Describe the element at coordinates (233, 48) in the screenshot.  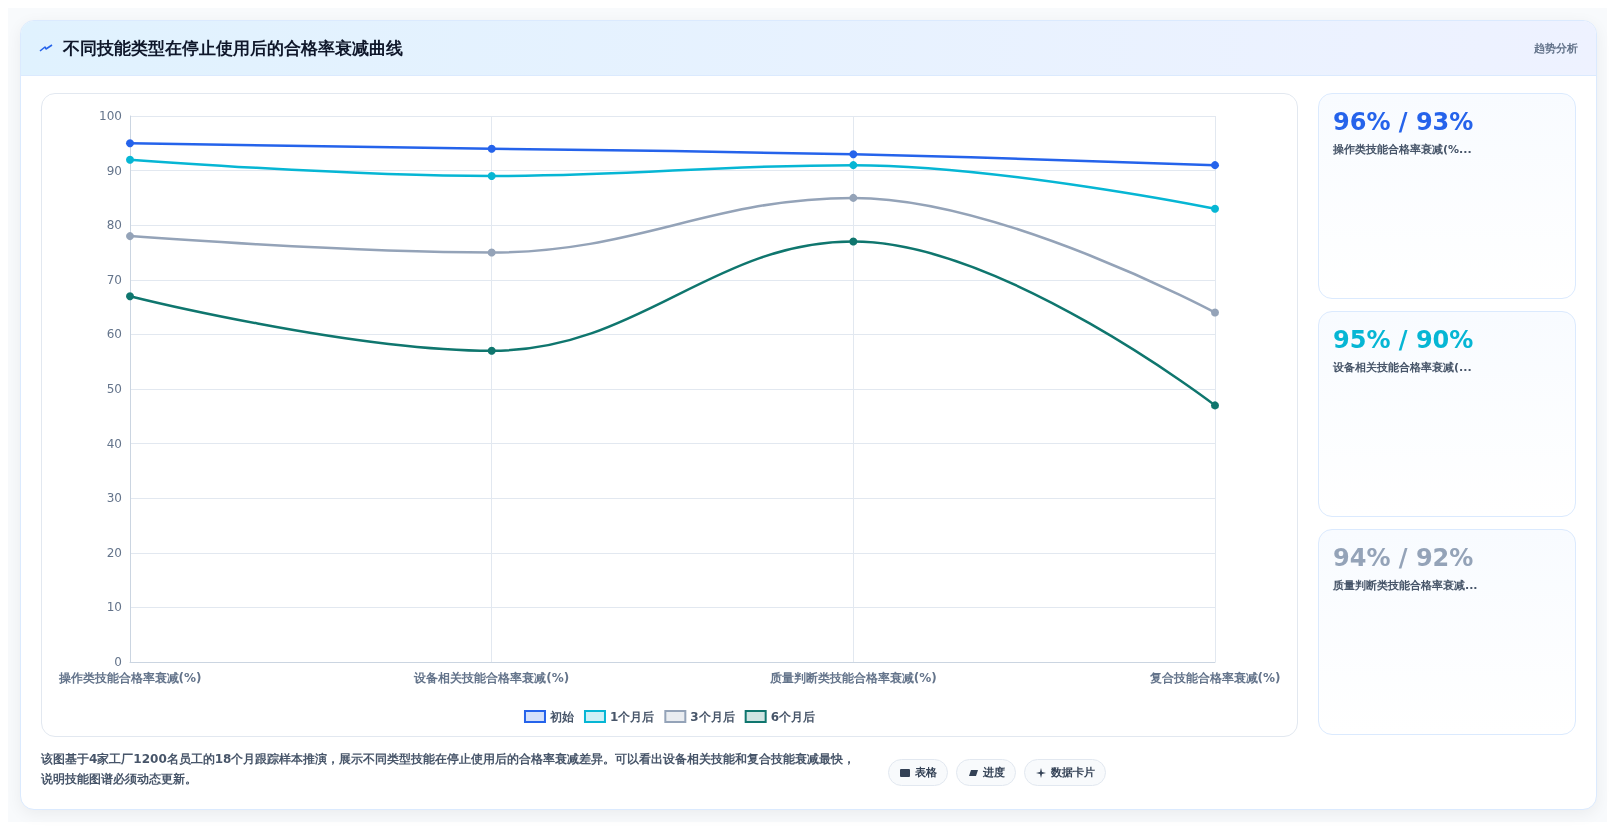
I see `chart-title: 不同技能类型在停止使用后的合格率衰减曲线` at that location.